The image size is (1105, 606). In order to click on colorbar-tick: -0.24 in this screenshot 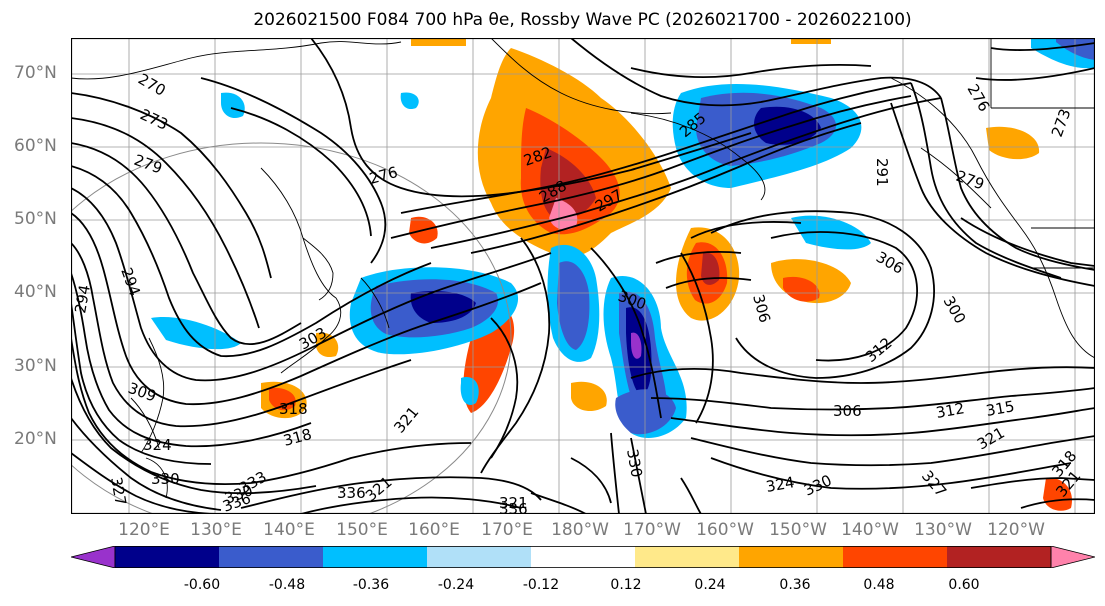, I will do `click(456, 585)`.